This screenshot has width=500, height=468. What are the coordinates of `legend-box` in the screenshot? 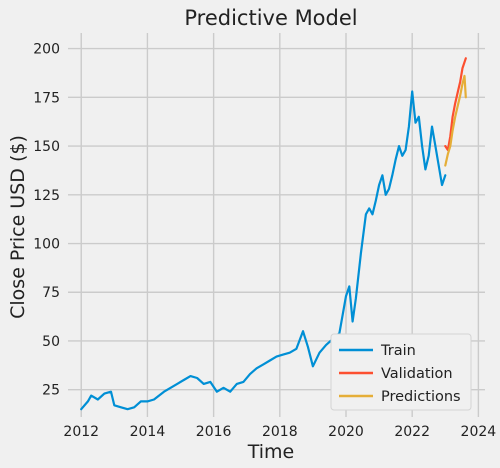 It's located at (401, 372).